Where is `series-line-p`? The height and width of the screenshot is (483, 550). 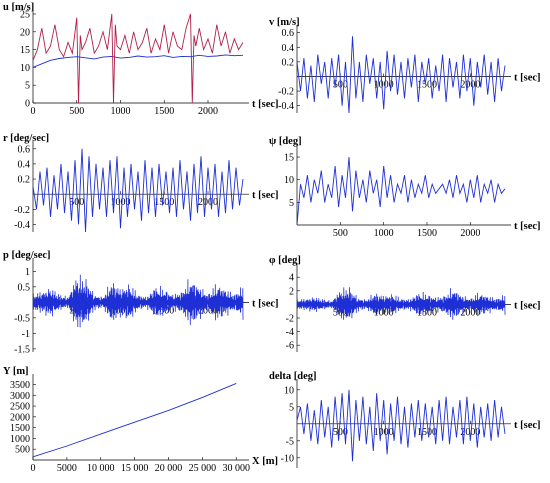
series-line-p is located at coordinates (138, 301).